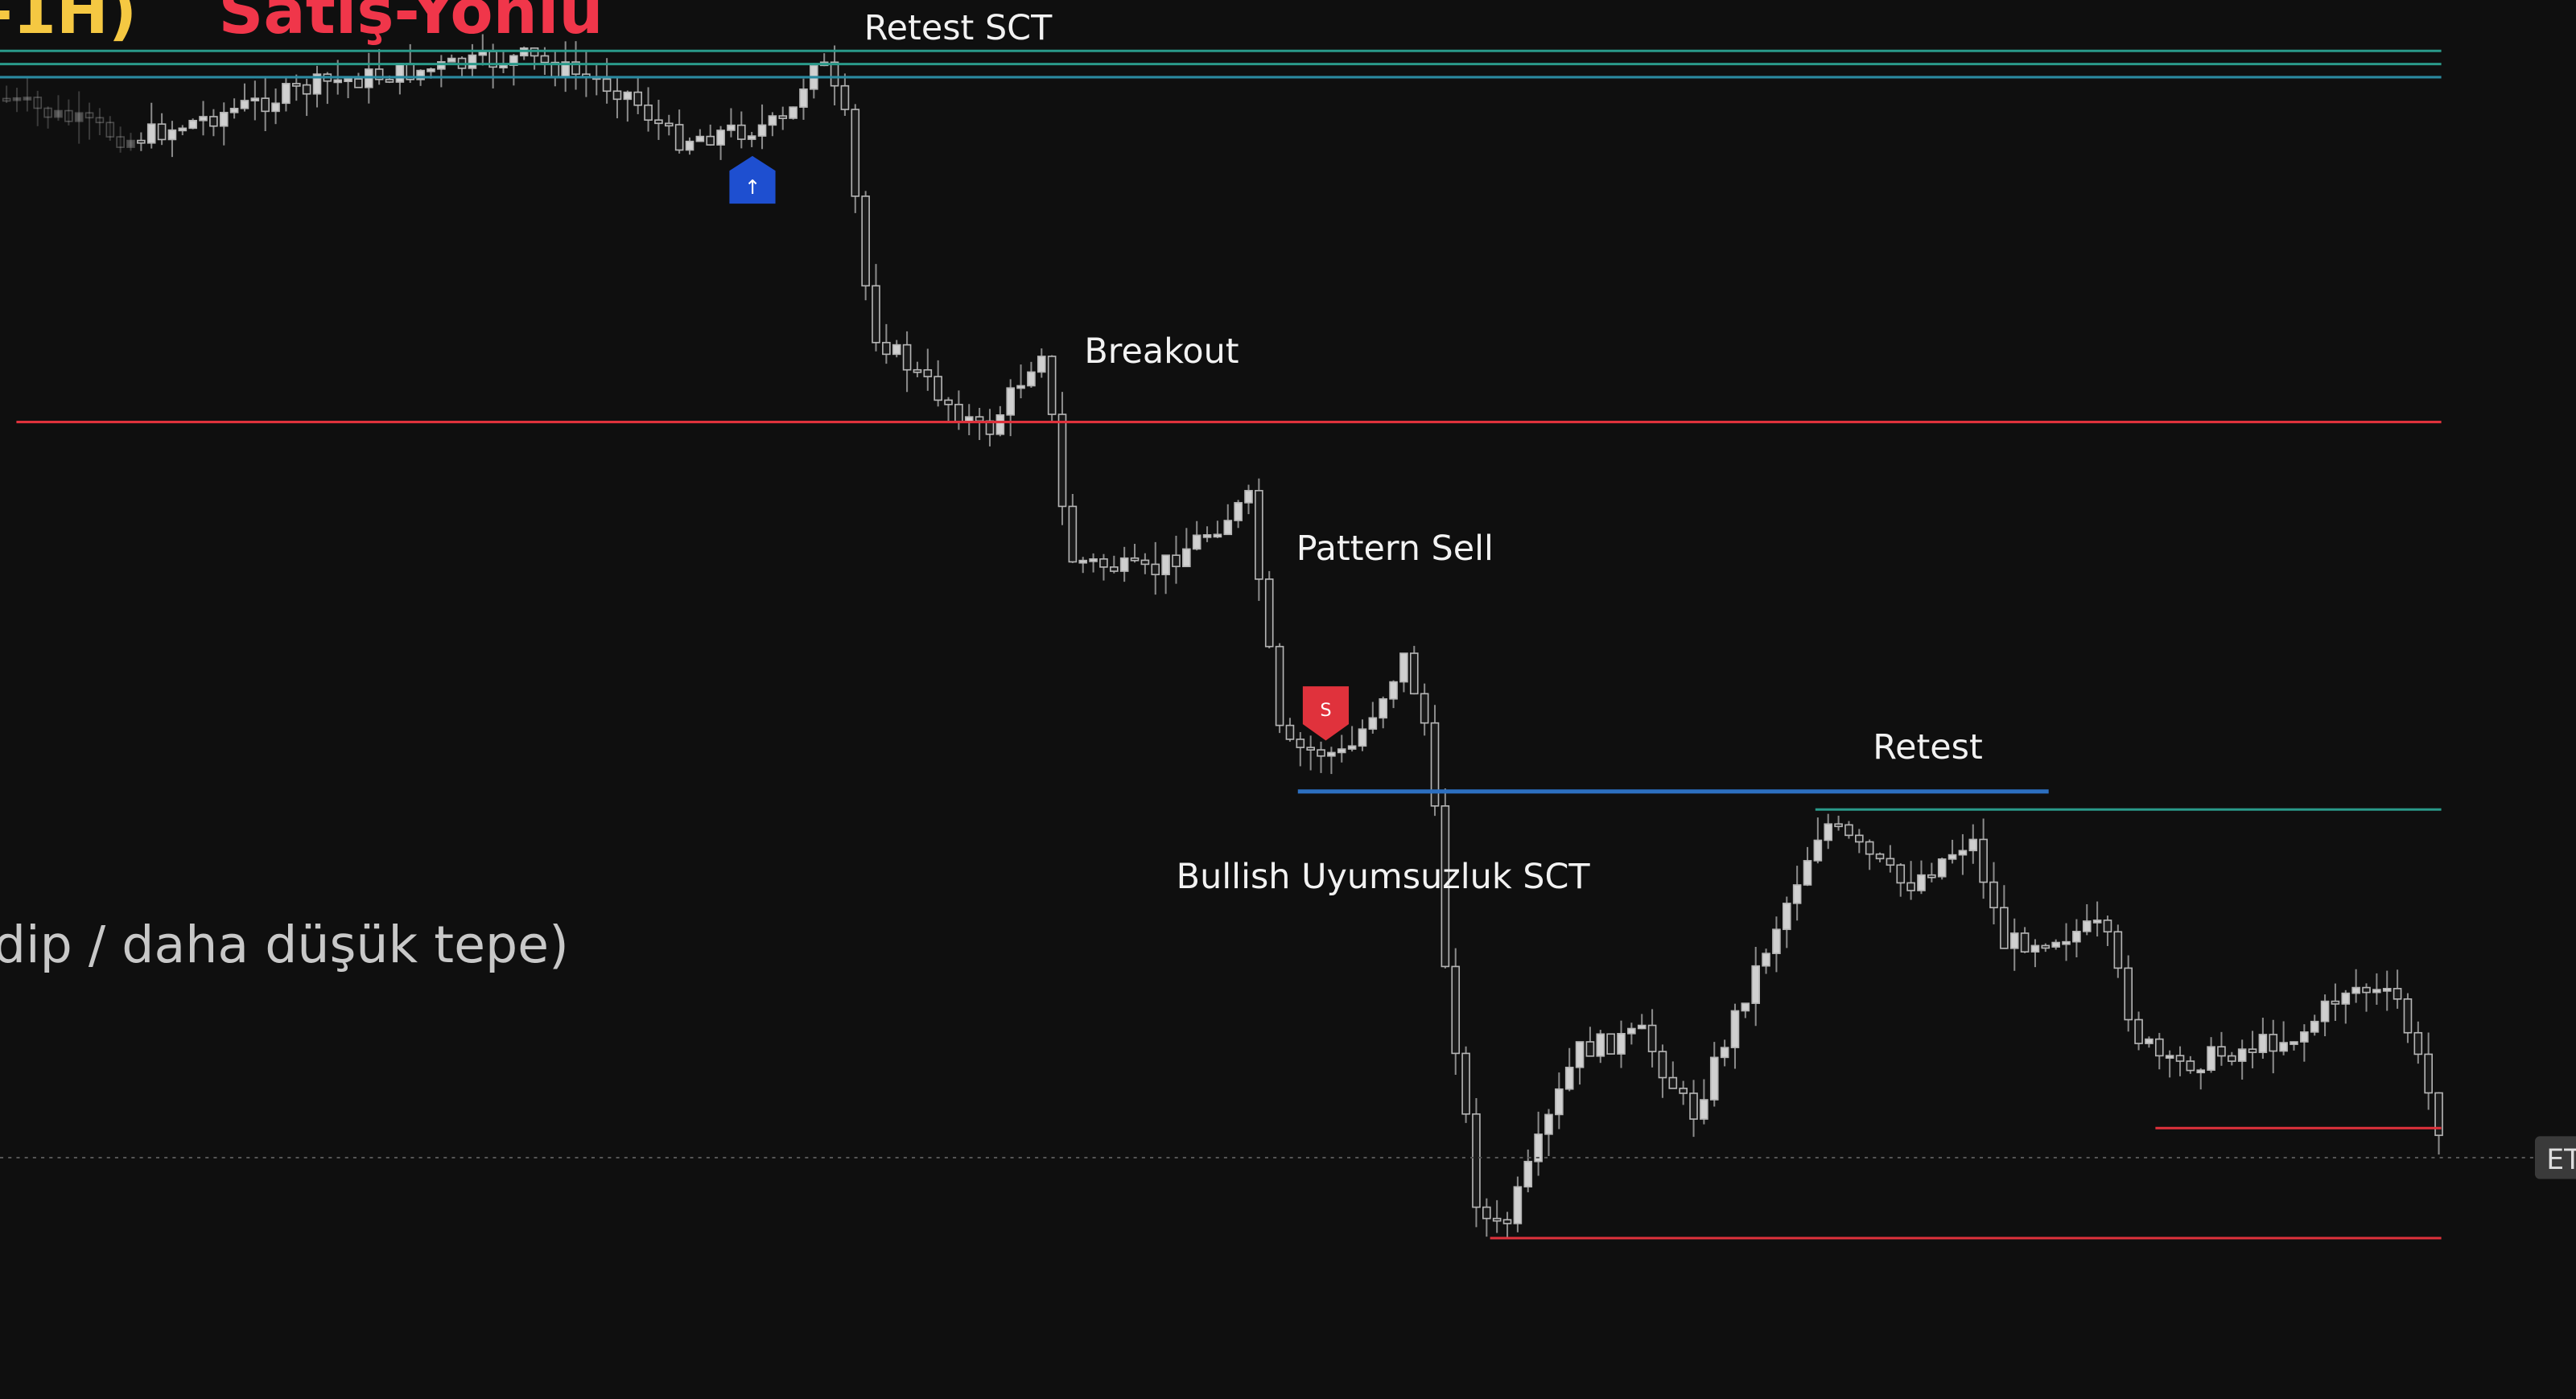 The image size is (2576, 1399). Describe the element at coordinates (752, 179) in the screenshot. I see `buy-marker` at that location.